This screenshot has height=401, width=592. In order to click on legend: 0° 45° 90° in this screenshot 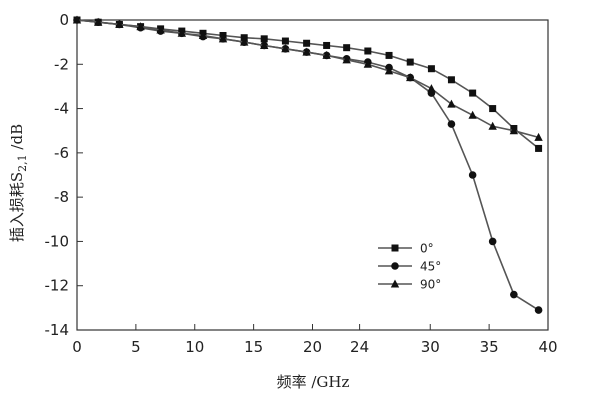, I will do `click(409, 267)`.